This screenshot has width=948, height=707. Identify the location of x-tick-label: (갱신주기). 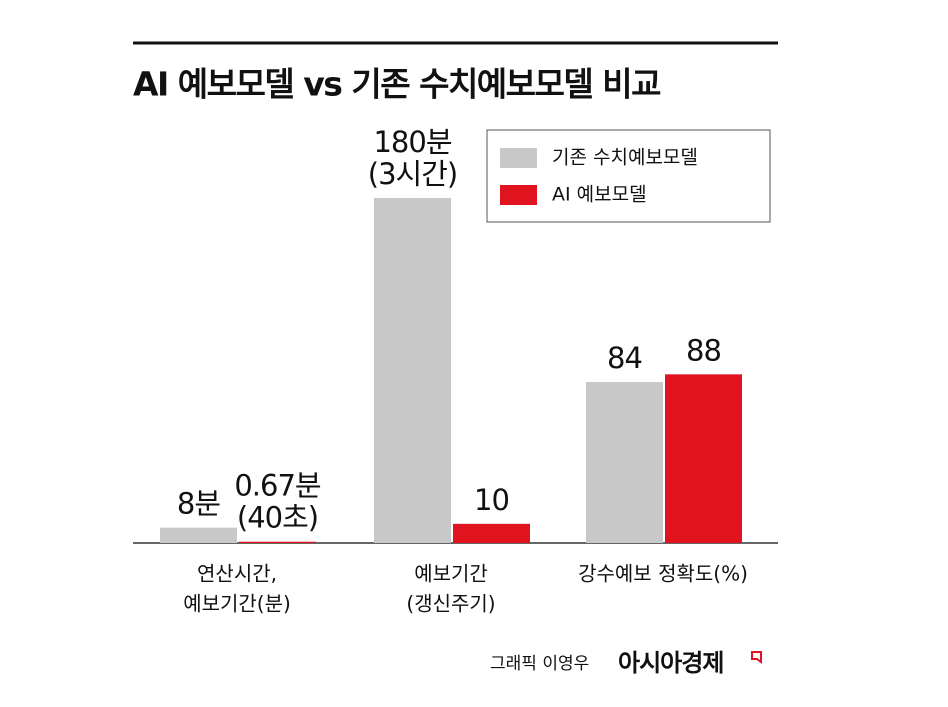
(450, 604).